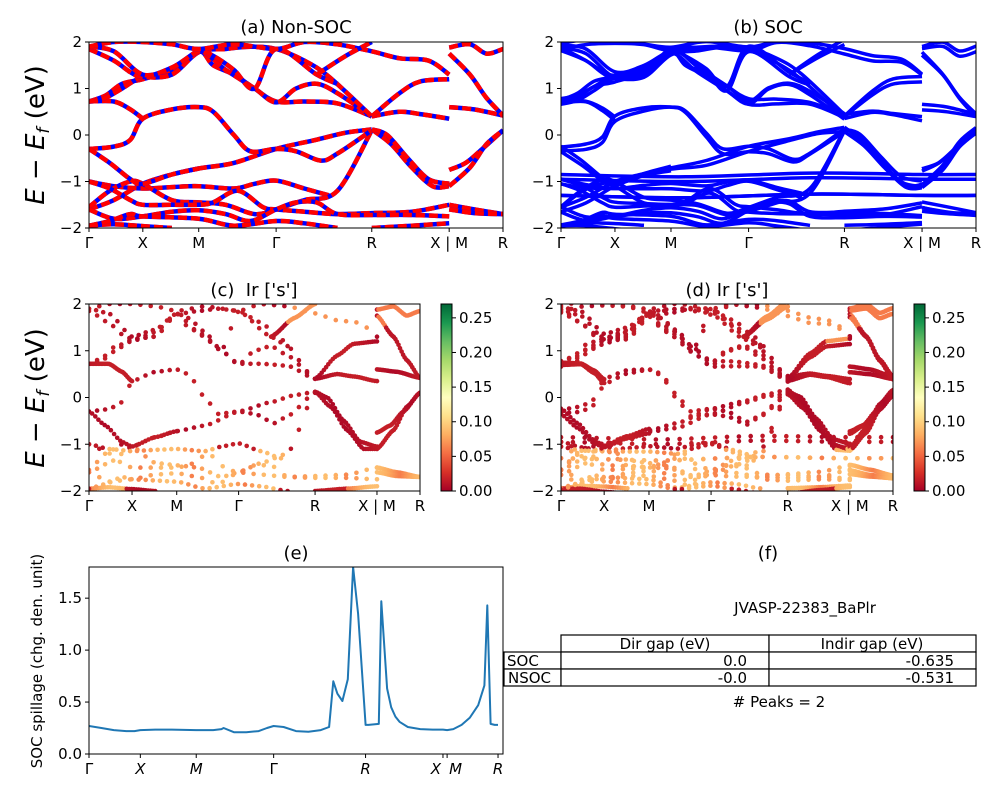 This screenshot has width=1000, height=800. Describe the element at coordinates (930, 678) in the screenshot. I see `table-nsoc-indir-gap: -0.531` at that location.